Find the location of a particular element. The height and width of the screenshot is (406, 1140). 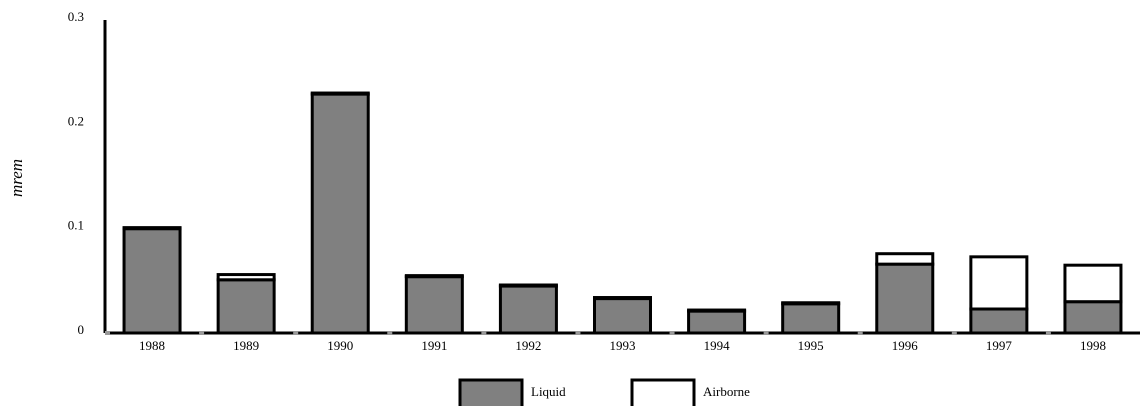

x-tick-label: 1988 is located at coordinates (152, 345).